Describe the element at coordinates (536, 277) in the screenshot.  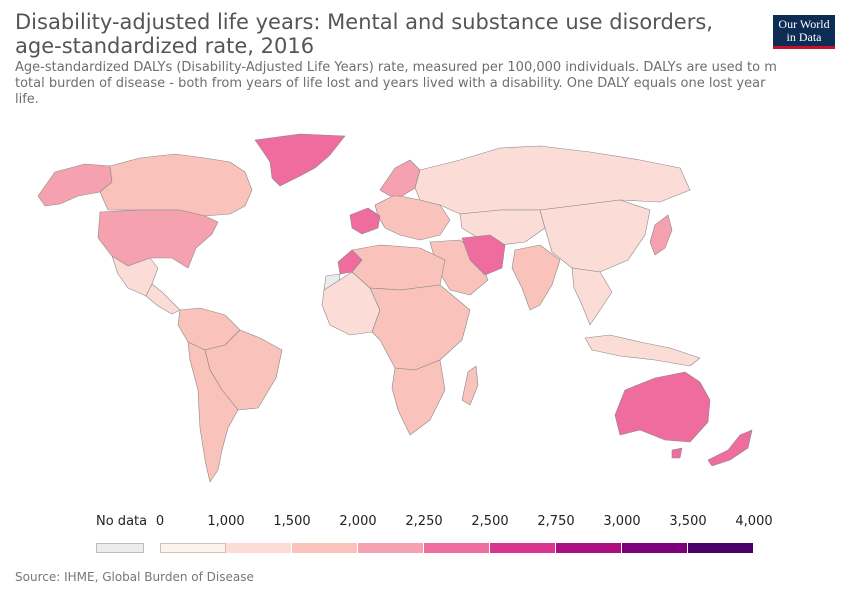
I see `region-india: India` at that location.